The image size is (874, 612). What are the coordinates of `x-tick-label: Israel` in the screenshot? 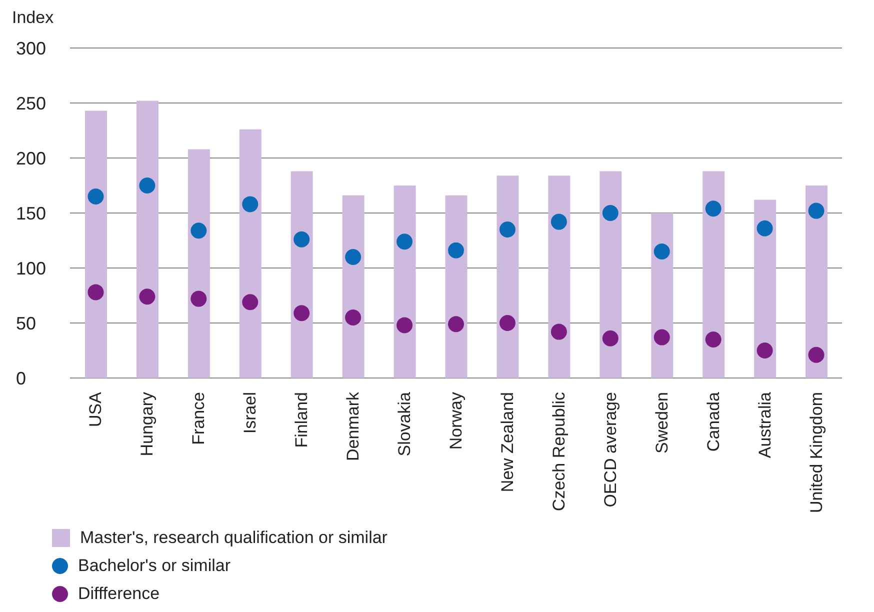 It's located at (250, 413).